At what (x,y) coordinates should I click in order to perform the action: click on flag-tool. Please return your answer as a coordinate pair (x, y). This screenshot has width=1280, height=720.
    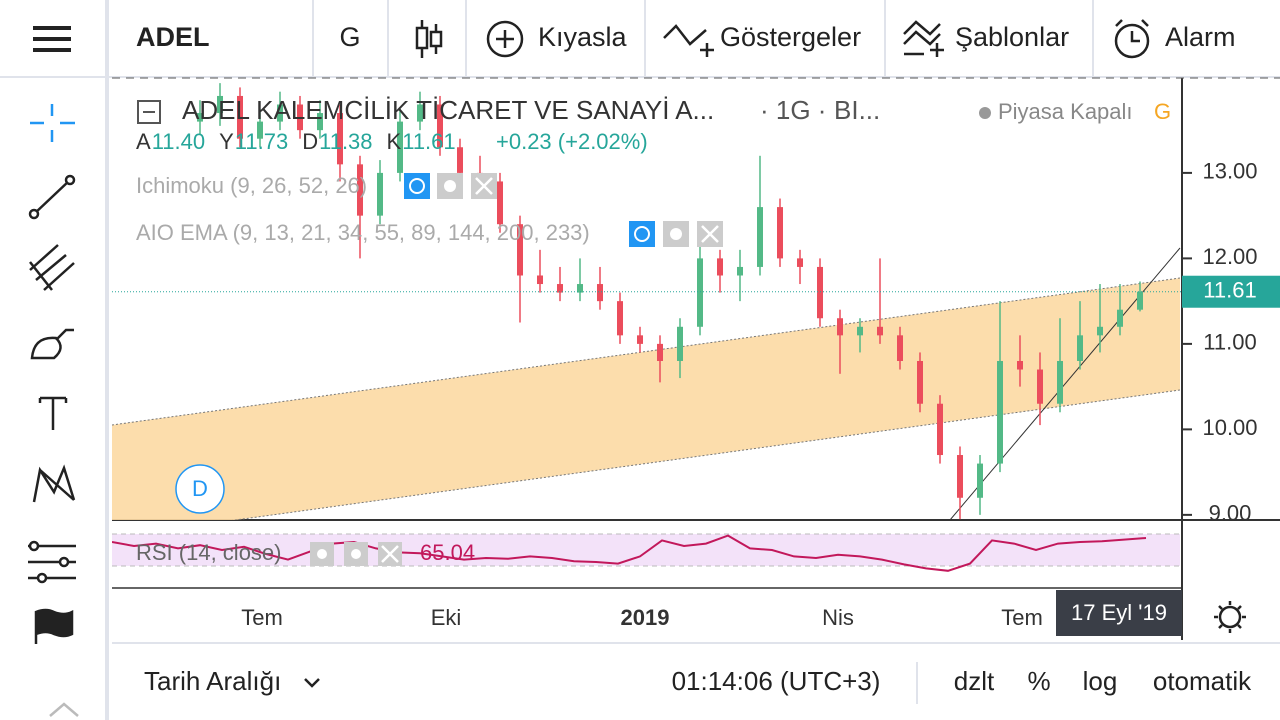
    Looking at the image, I should click on (54, 626).